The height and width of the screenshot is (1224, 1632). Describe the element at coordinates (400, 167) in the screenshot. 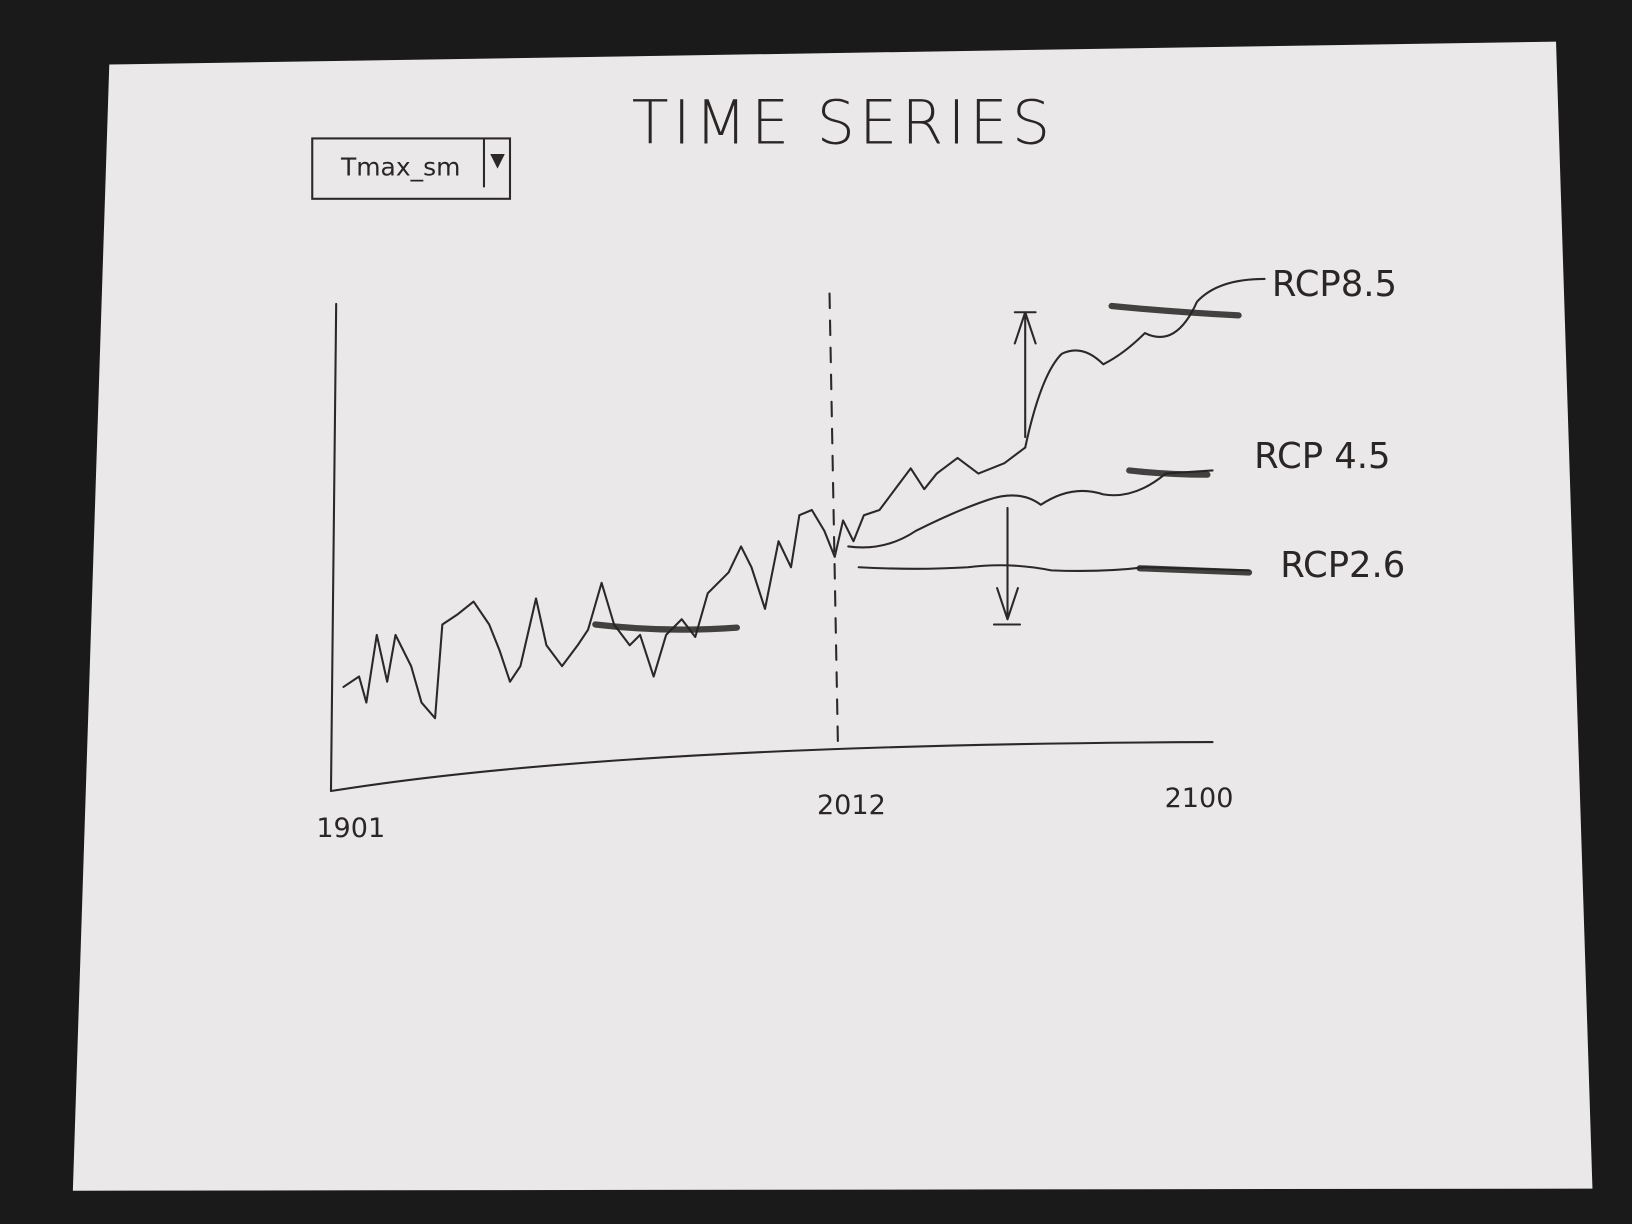

I see `dropdown-value: Tmax_sm` at that location.